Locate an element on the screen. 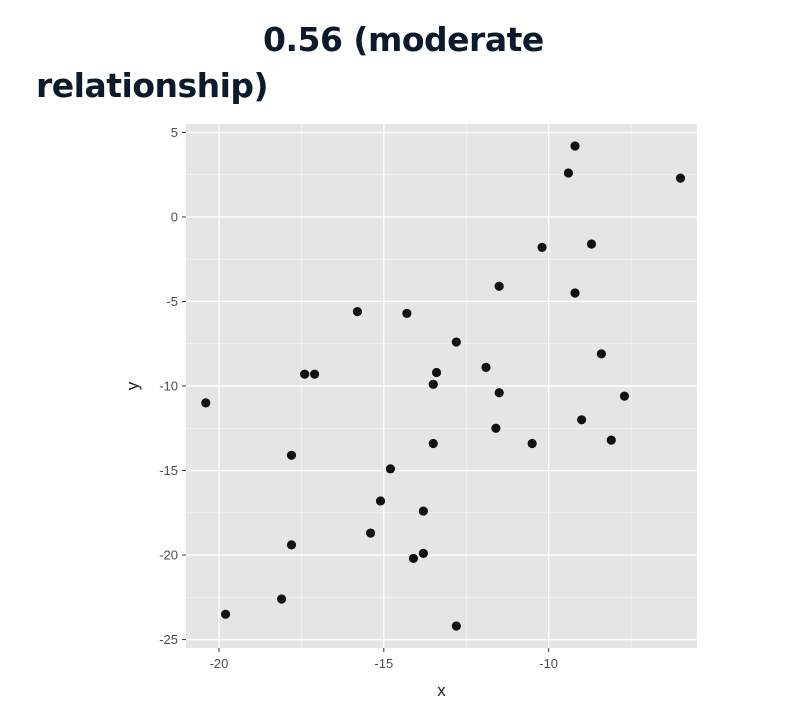 The image size is (794, 724). y-axis-title: y is located at coordinates (132, 385).